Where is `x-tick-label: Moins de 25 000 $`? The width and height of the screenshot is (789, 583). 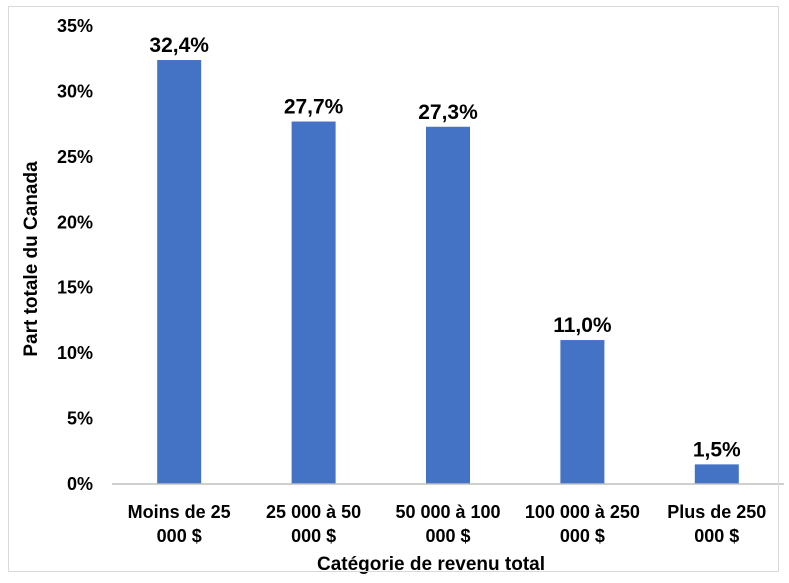
x-tick-label: Moins de 25 000 $ is located at coordinates (179, 524).